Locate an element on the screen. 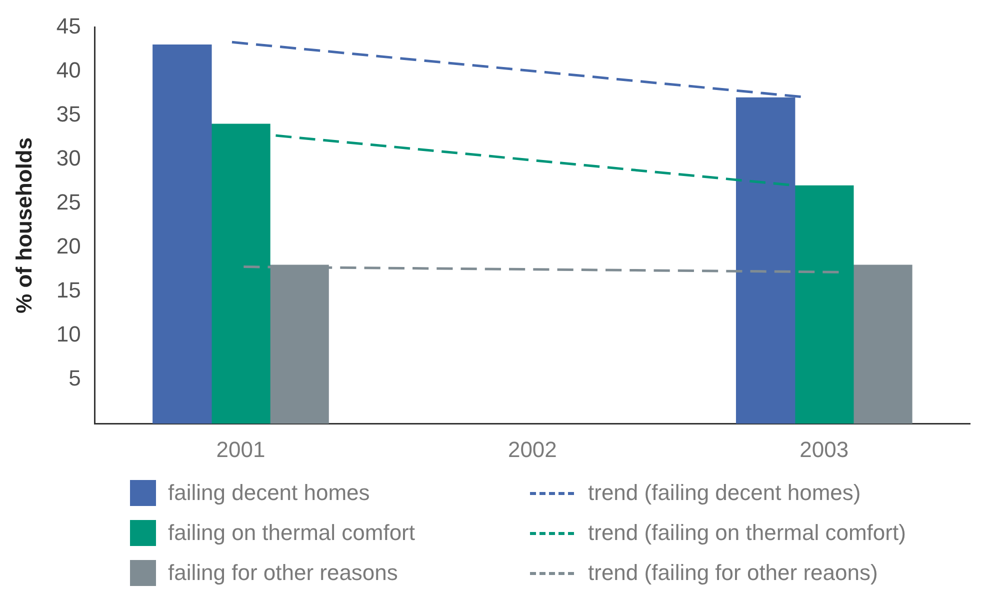 Image resolution: width=982 pixels, height=604 pixels. y-tick-label: 5 is located at coordinates (74, 378).